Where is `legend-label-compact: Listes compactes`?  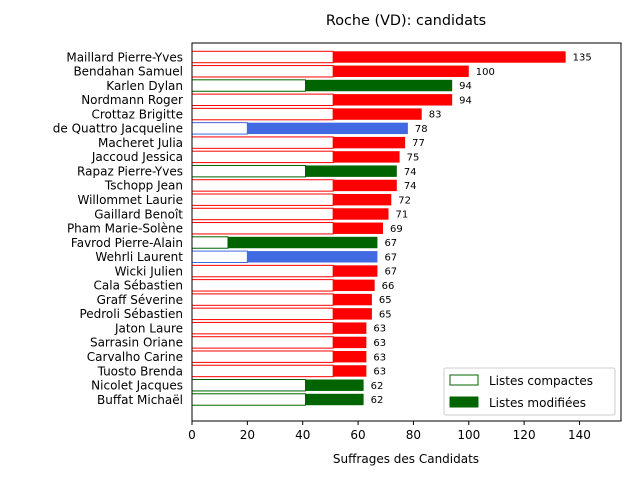
legend-label-compact: Listes compactes is located at coordinates (541, 381).